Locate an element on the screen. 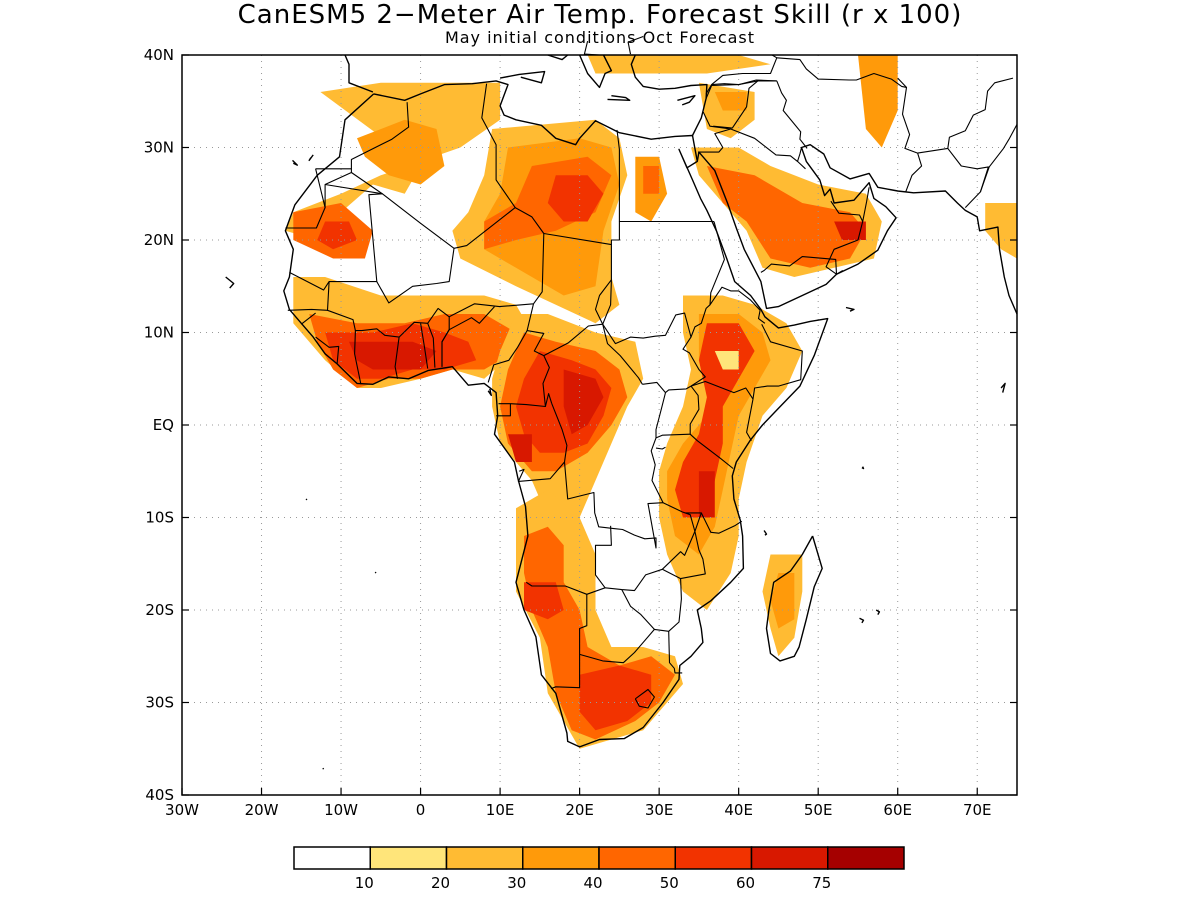 This screenshot has width=1200, height=900. lat-tick-label: 20N is located at coordinates (159, 240).